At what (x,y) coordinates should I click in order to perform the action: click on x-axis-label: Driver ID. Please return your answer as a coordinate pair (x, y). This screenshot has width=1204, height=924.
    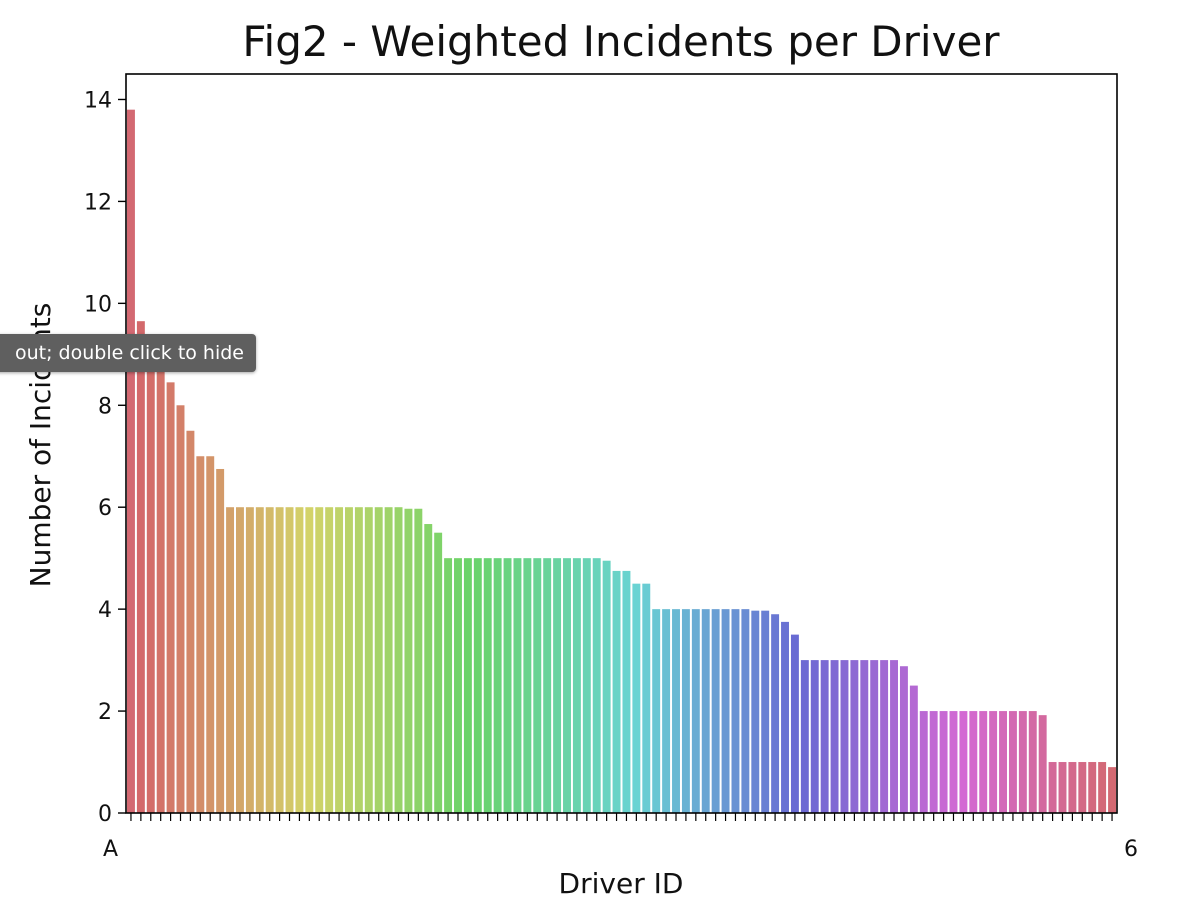
    Looking at the image, I should click on (621, 883).